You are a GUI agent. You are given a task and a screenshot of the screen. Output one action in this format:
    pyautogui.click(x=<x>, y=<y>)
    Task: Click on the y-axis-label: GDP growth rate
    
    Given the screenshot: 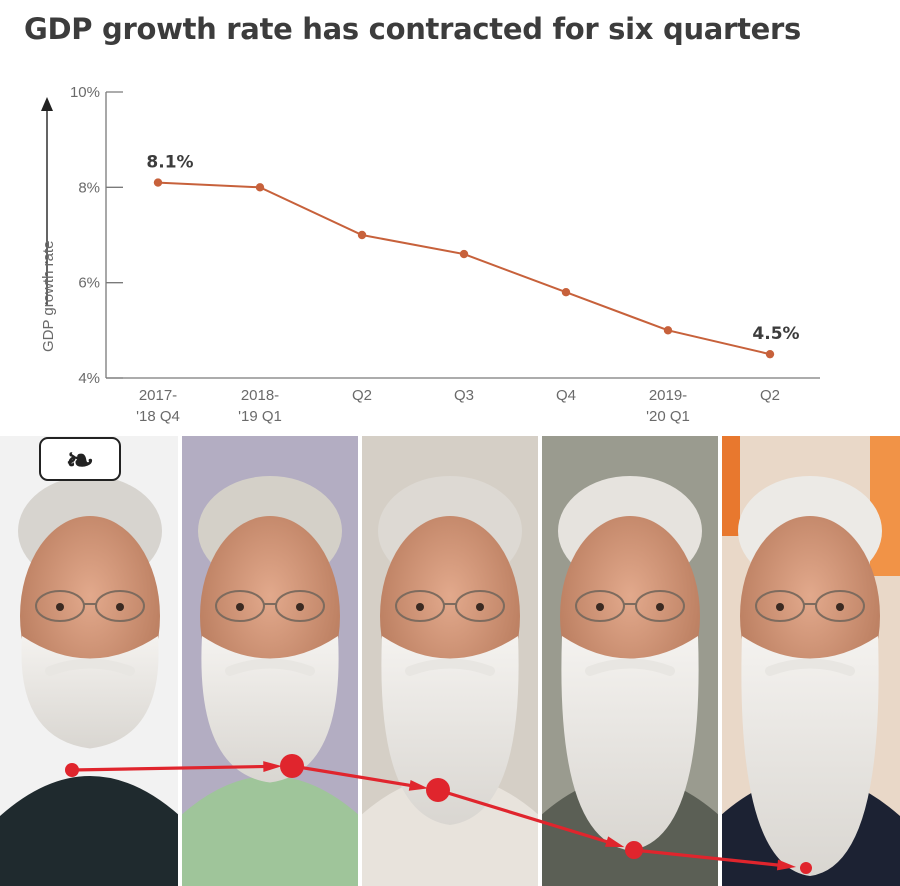 What is the action you would take?
    pyautogui.click(x=48, y=296)
    